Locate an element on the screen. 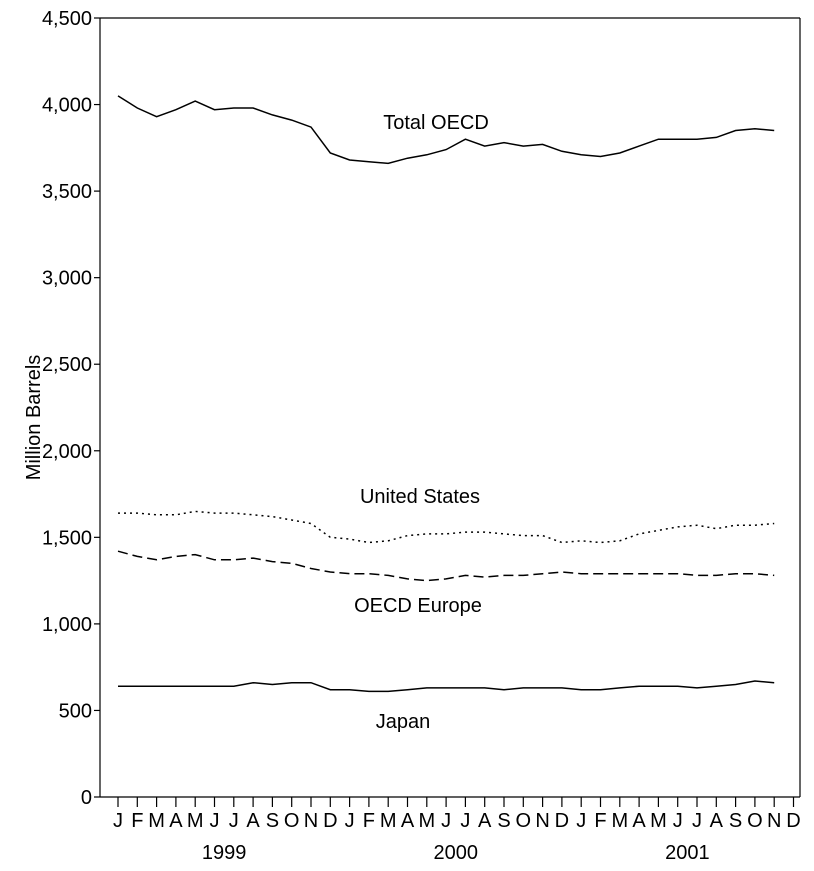 The height and width of the screenshot is (871, 814). y-tick-label: 3,500 is located at coordinates (67, 192).